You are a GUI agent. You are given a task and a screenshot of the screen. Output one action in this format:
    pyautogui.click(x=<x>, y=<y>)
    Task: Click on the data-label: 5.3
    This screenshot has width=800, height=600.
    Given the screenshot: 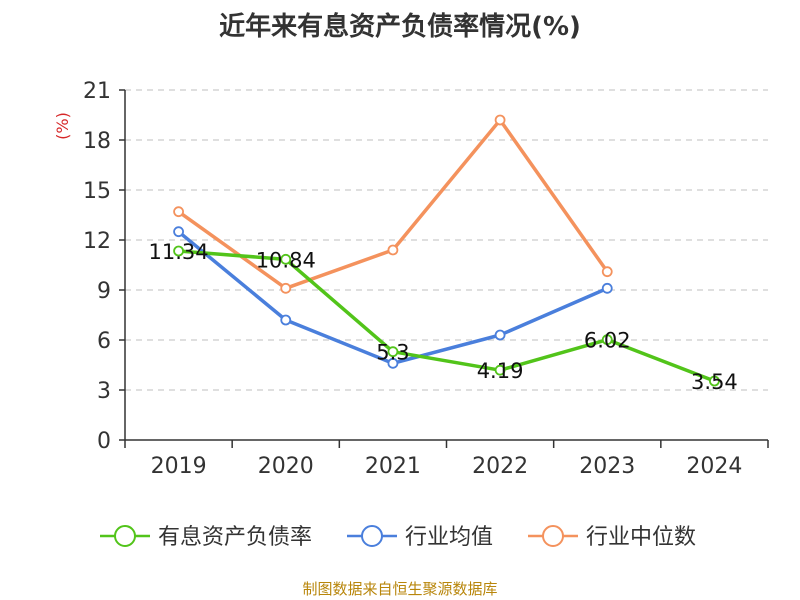 What is the action you would take?
    pyautogui.click(x=392, y=353)
    